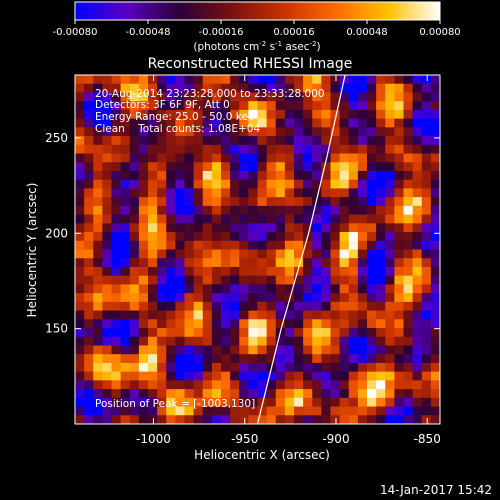 This screenshot has width=500, height=500. What do you see at coordinates (427, 439) in the screenshot?
I see `x-tick-label: -850` at bounding box center [427, 439].